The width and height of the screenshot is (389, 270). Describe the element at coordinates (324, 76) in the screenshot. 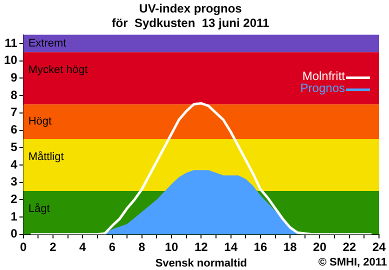

I see `legend-label: Molnfritt` at that location.